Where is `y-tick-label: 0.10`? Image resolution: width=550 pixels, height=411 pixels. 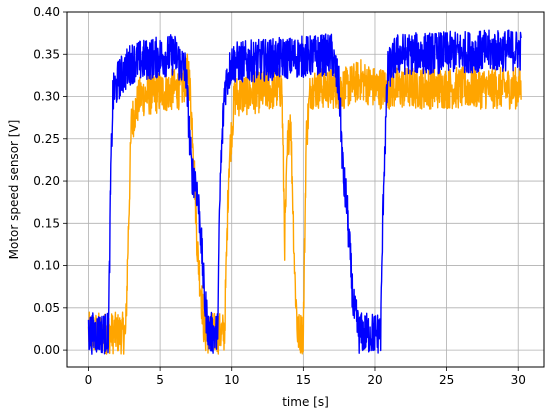 y-tick-label: 0.10 is located at coordinates (46, 266).